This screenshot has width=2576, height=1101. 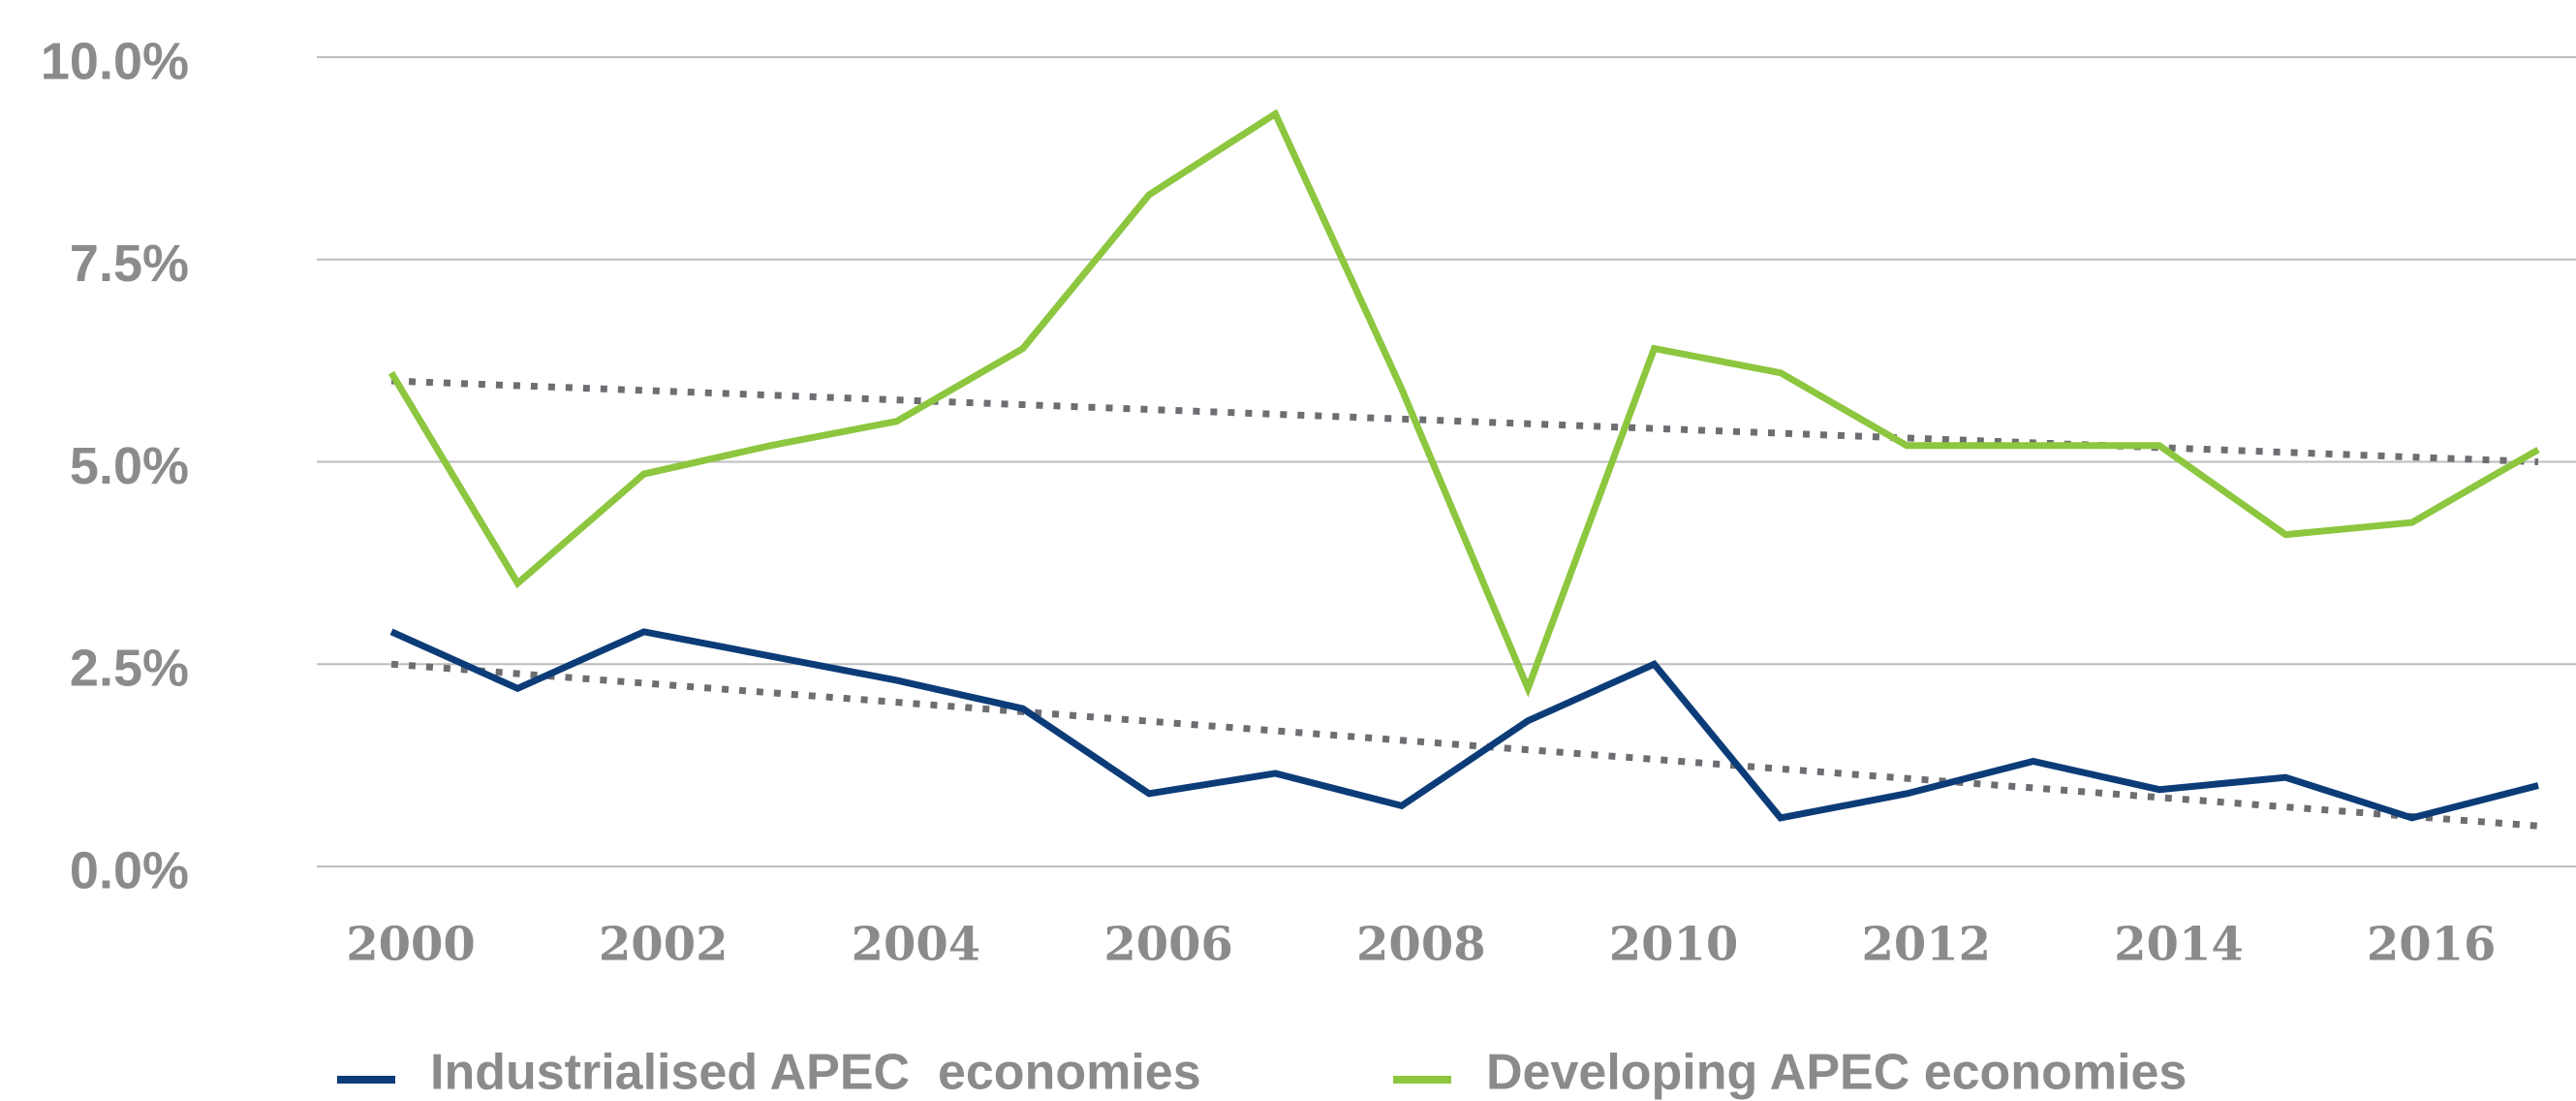 I want to click on y-tick-label: 0.0%, so click(x=129, y=870).